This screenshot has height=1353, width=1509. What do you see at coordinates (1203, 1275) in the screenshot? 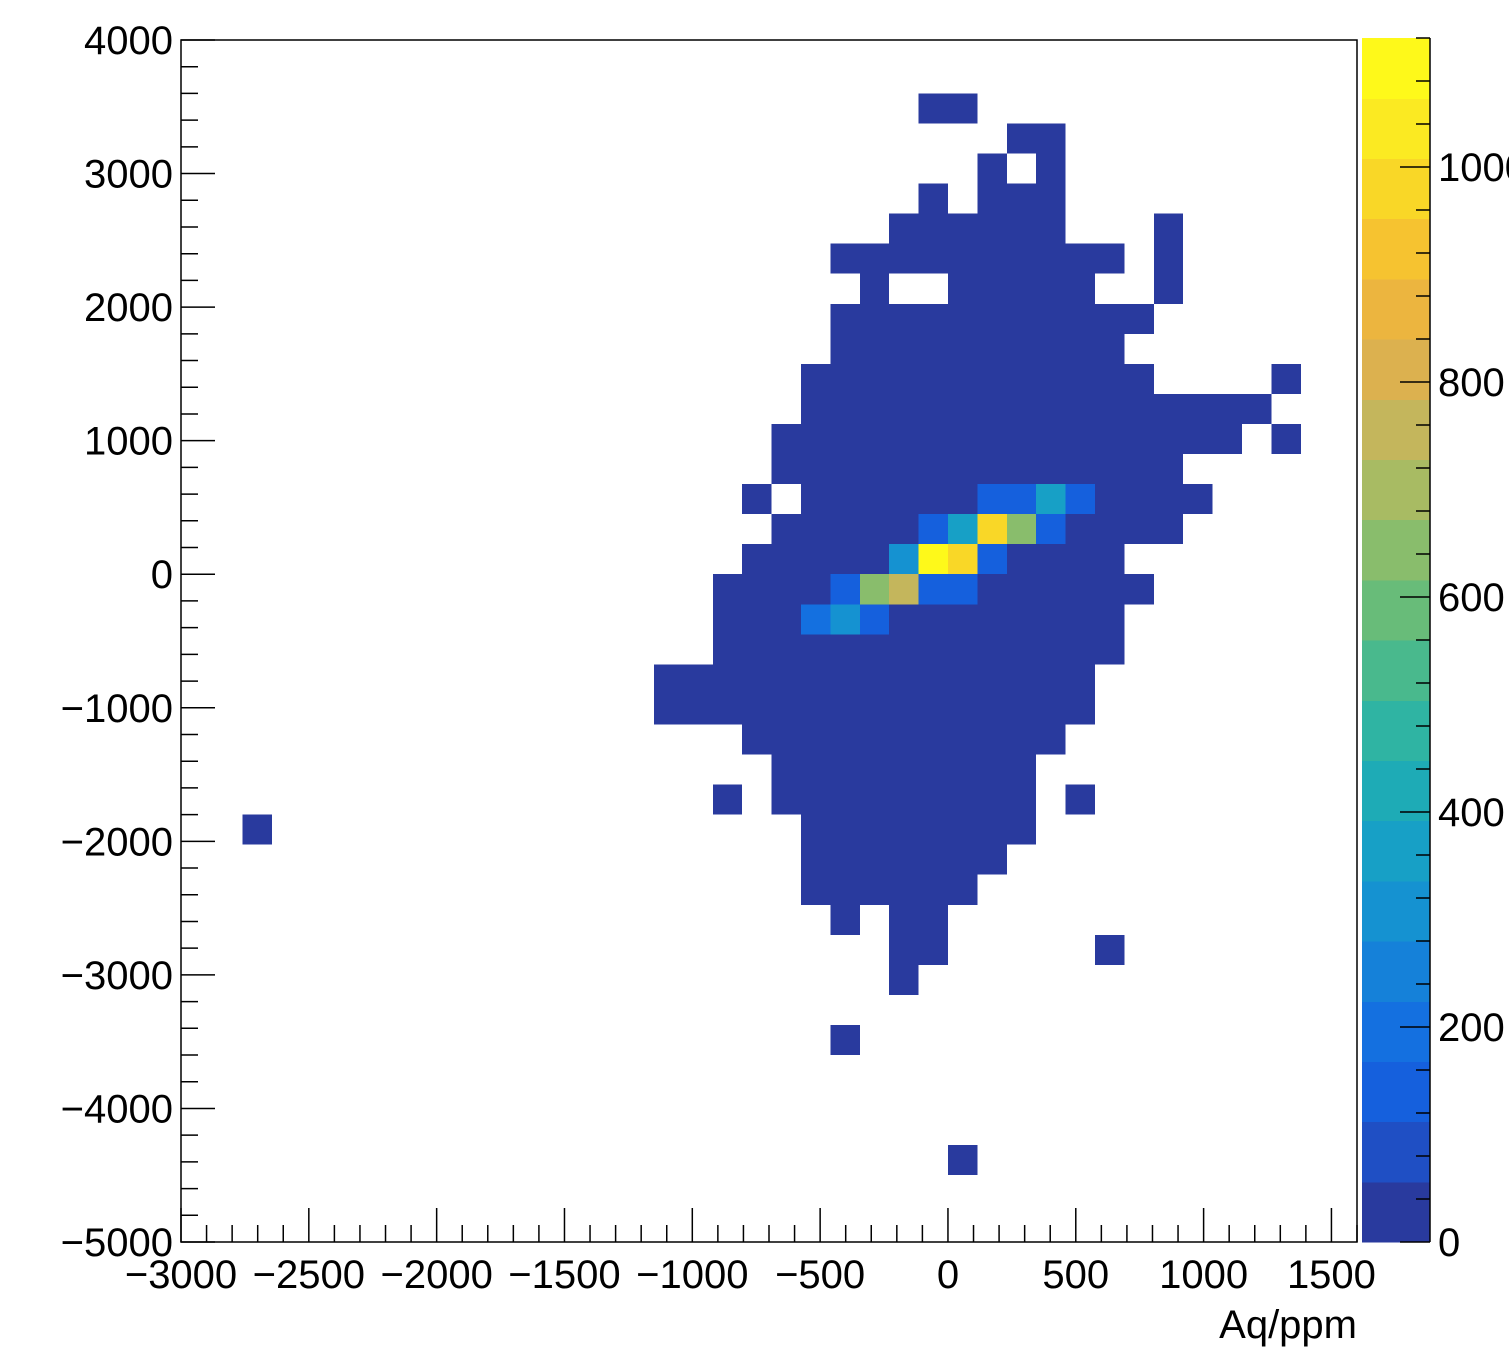
I see `x-tick-label: 1000` at bounding box center [1203, 1275].